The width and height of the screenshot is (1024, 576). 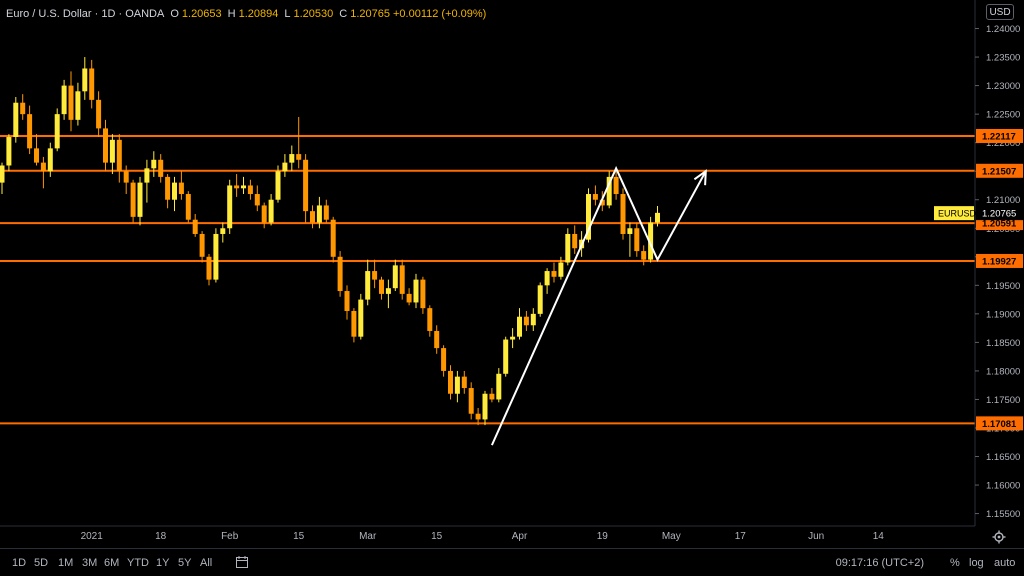 I want to click on range-all: All, so click(x=206, y=563).